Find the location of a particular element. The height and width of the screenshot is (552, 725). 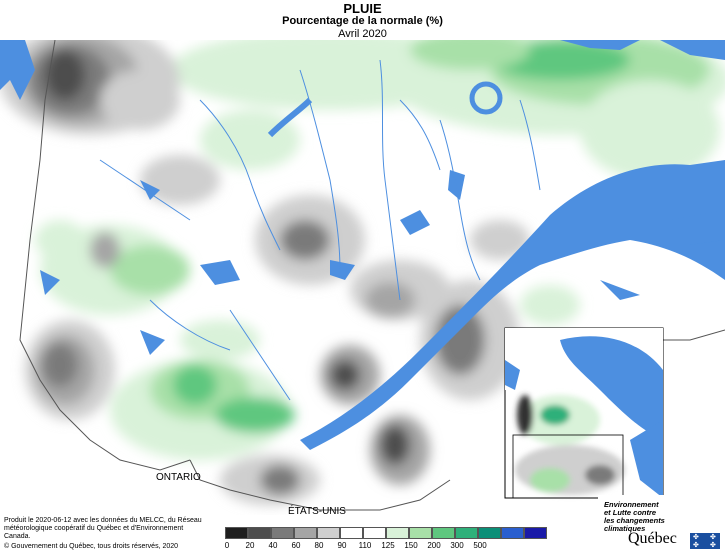

ministry-line: climatiques is located at coordinates (625, 528).